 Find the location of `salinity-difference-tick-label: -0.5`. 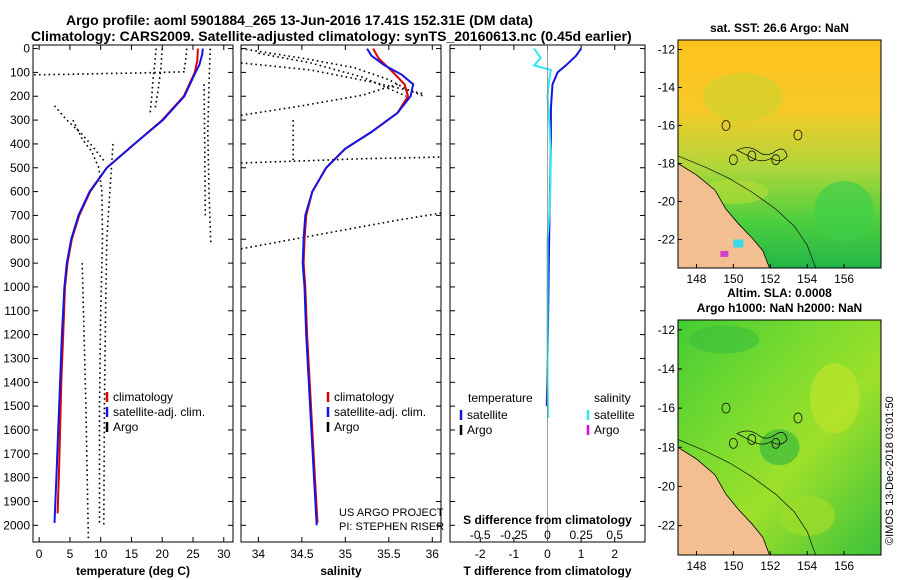

salinity-difference-tick-label: -0.5 is located at coordinates (480, 535).